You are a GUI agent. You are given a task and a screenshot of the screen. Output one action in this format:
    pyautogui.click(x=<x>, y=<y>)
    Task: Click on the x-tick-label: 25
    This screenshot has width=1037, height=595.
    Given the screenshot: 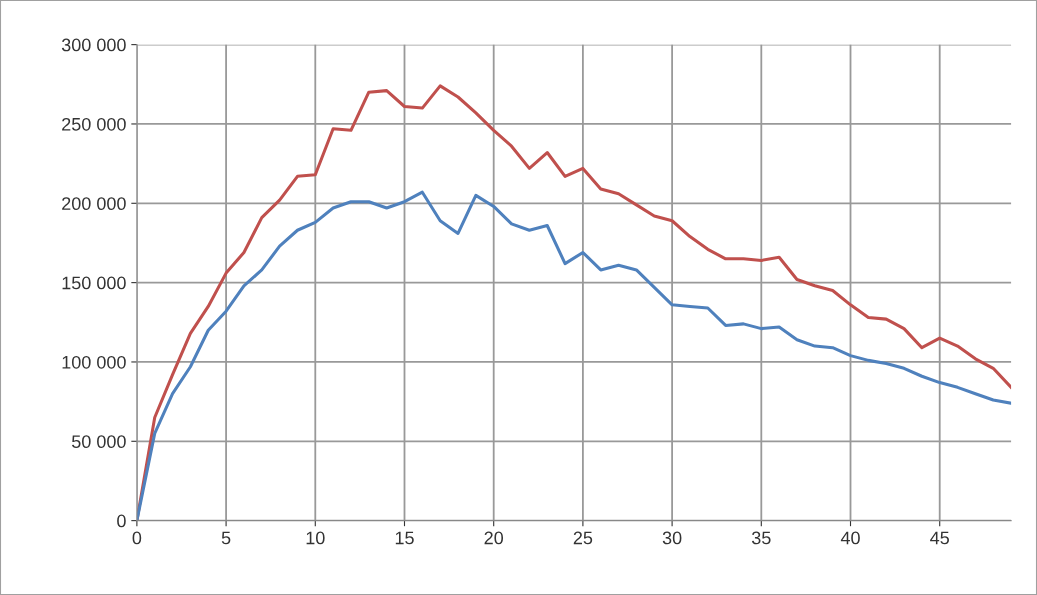 What is the action you would take?
    pyautogui.click(x=583, y=538)
    